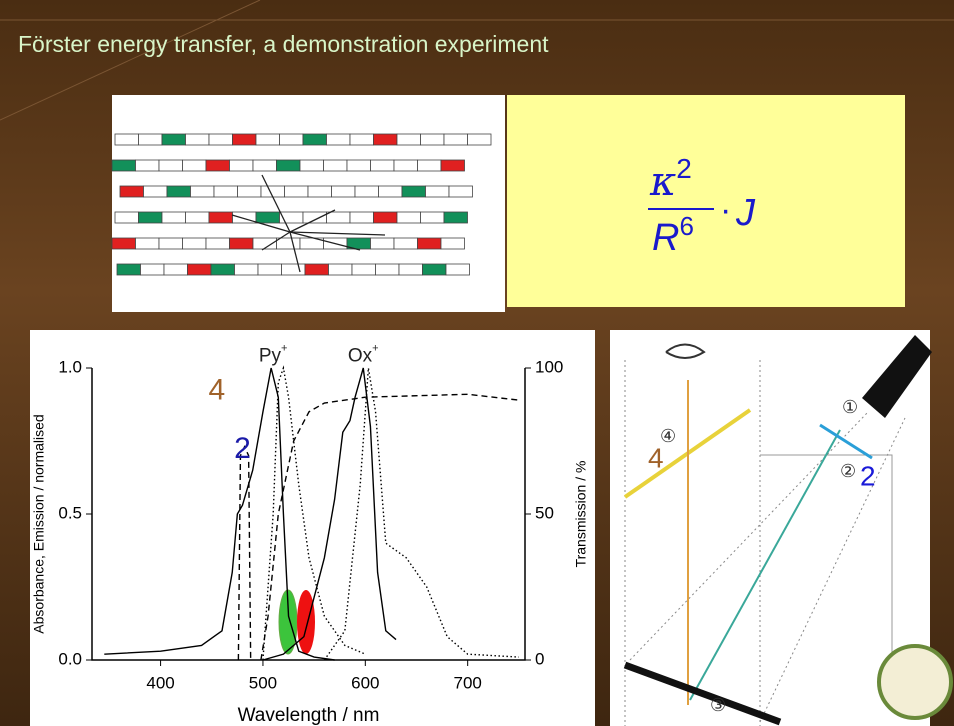 The image size is (954, 726). What do you see at coordinates (284, 348) in the screenshot?
I see `annotation-sup: +` at bounding box center [284, 348].